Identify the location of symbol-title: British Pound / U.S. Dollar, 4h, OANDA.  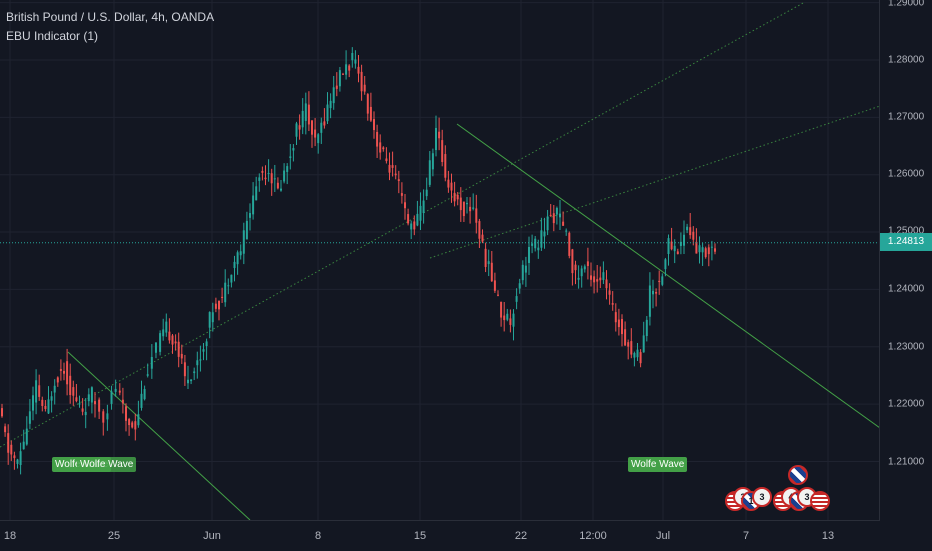
(110, 17).